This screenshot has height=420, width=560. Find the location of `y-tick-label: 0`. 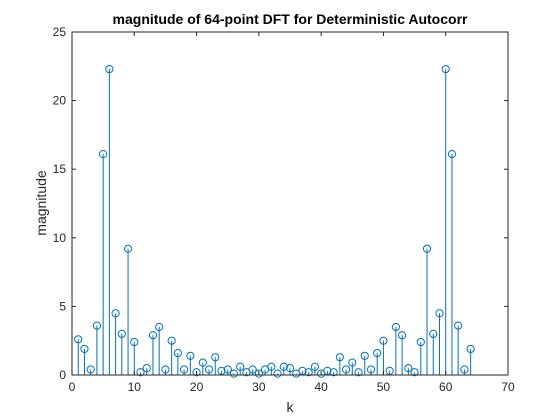

y-tick-label: 0 is located at coordinates (62, 375).